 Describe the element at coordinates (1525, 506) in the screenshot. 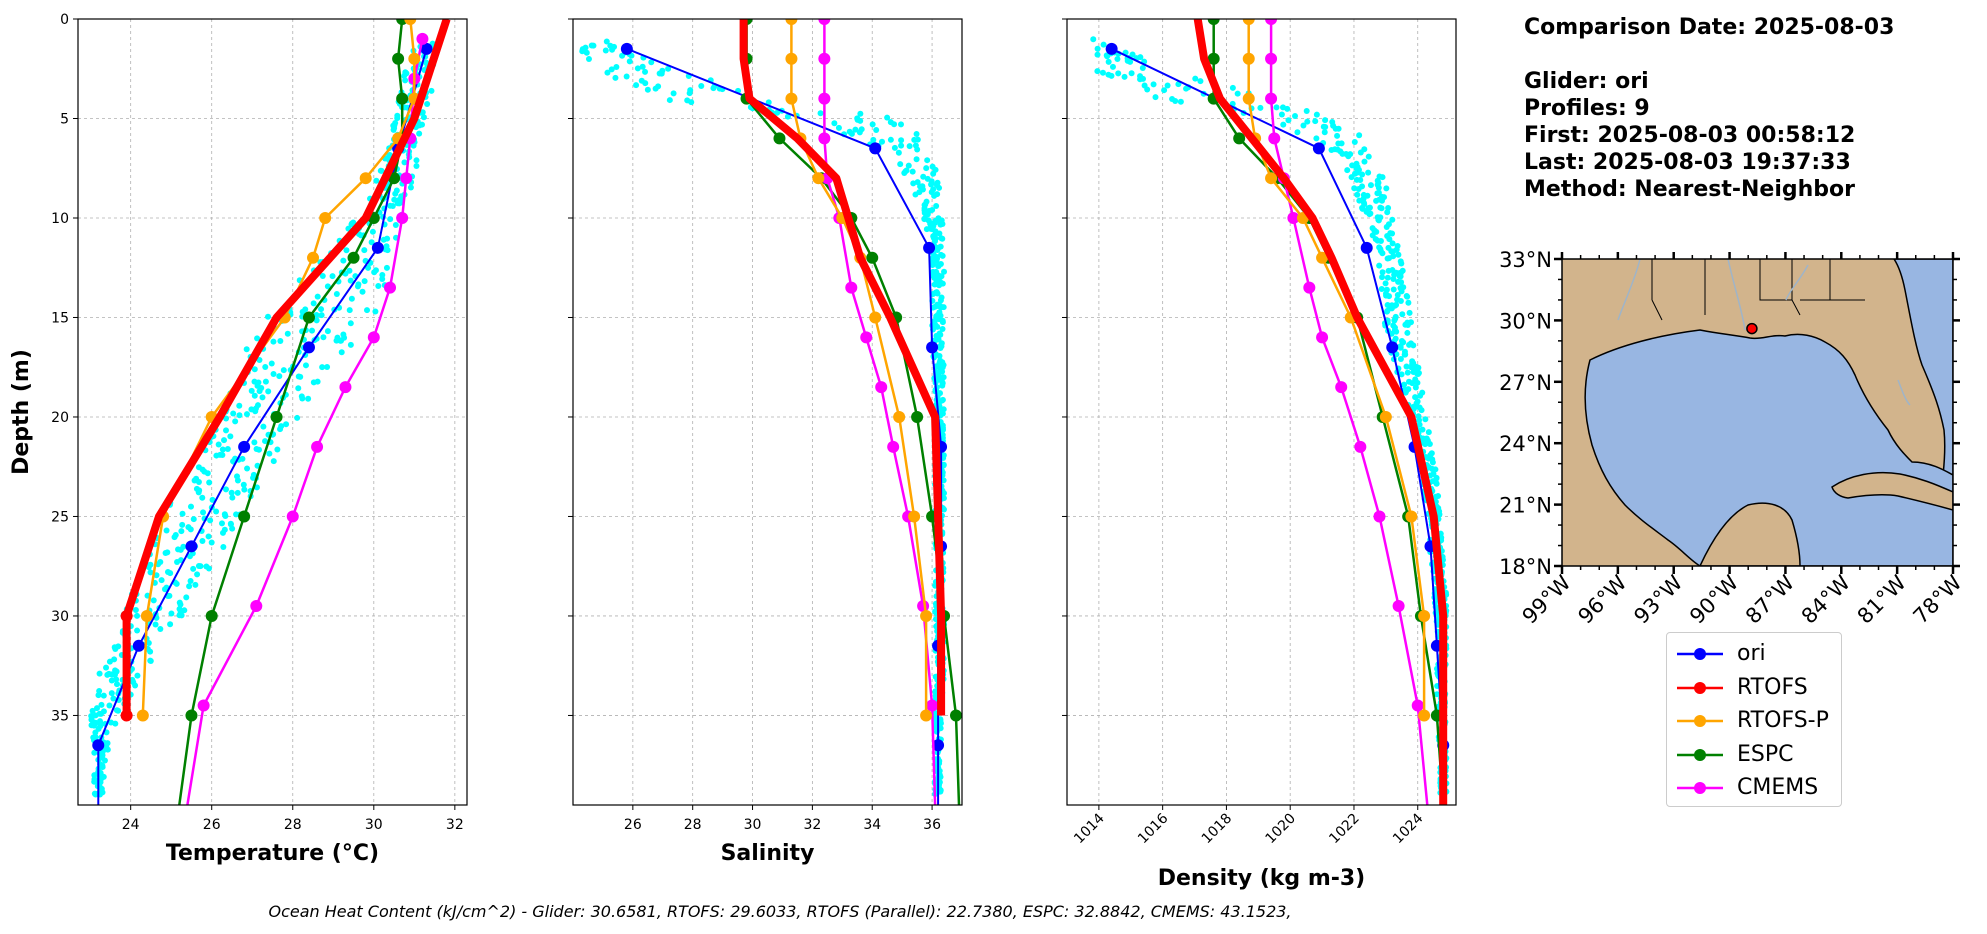

I see `map-y-tick-label: 21°N` at that location.